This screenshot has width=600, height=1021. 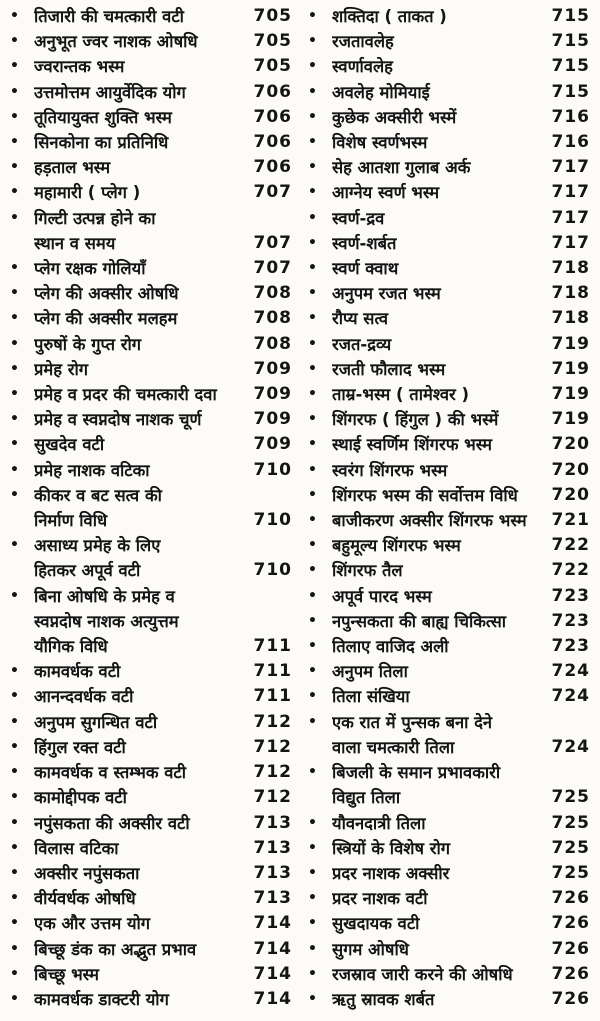 What do you see at coordinates (391, 848) in the screenshot?
I see `entry-title-line: स्त्रियों के विशेष रोग` at bounding box center [391, 848].